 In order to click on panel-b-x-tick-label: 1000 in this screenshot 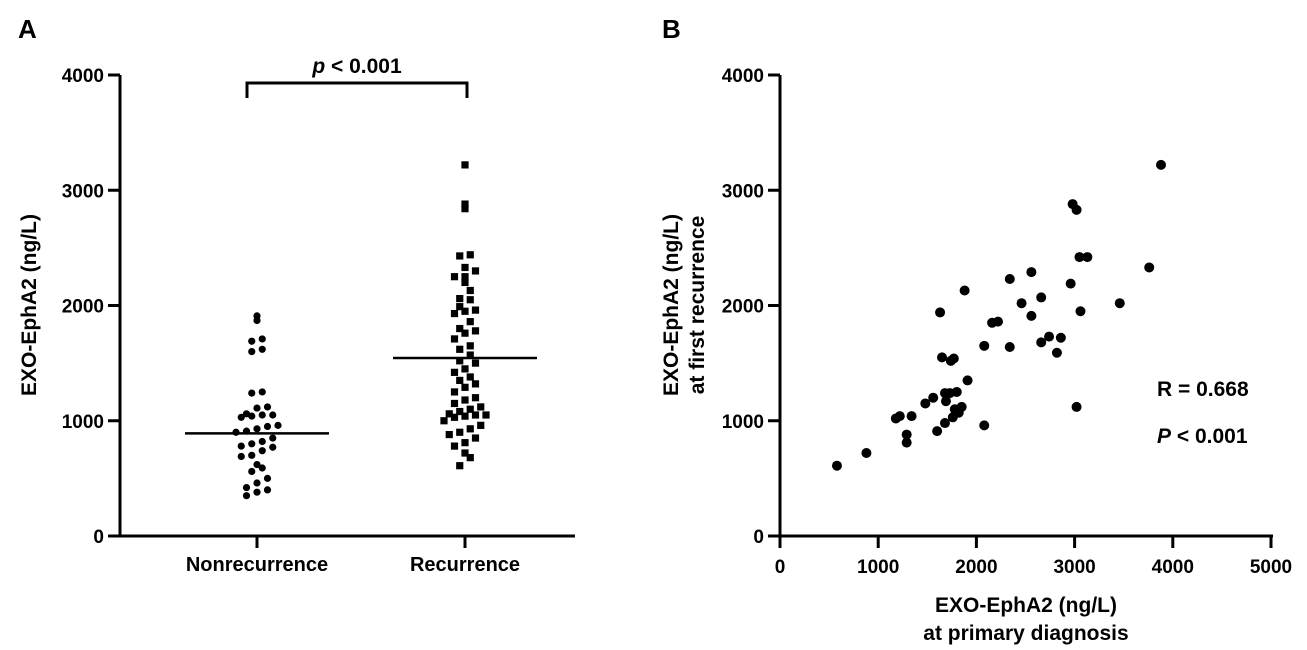, I will do `click(878, 567)`.